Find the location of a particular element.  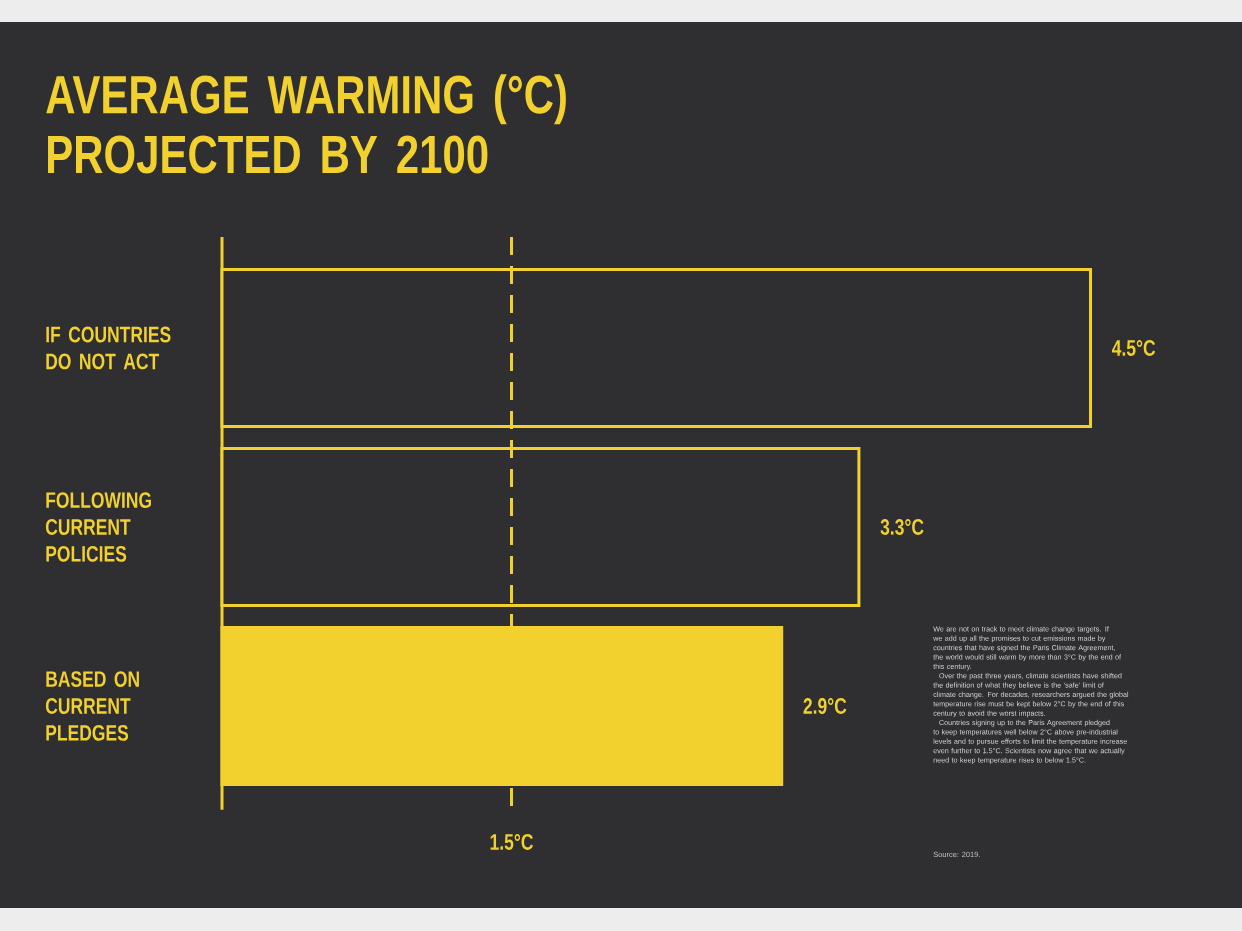

data-label: 4.5°C is located at coordinates (1133, 348).